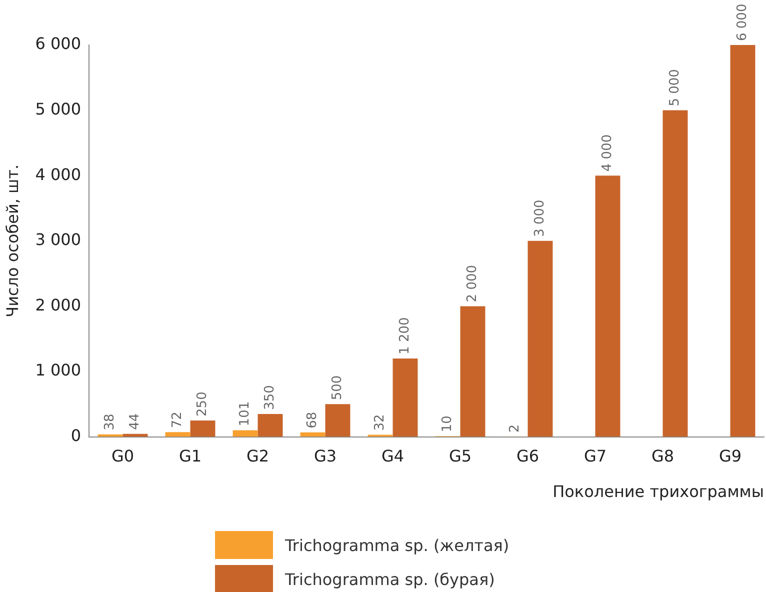 The image size is (766, 592). I want to click on y-tick-label: 6 000, so click(58, 44).